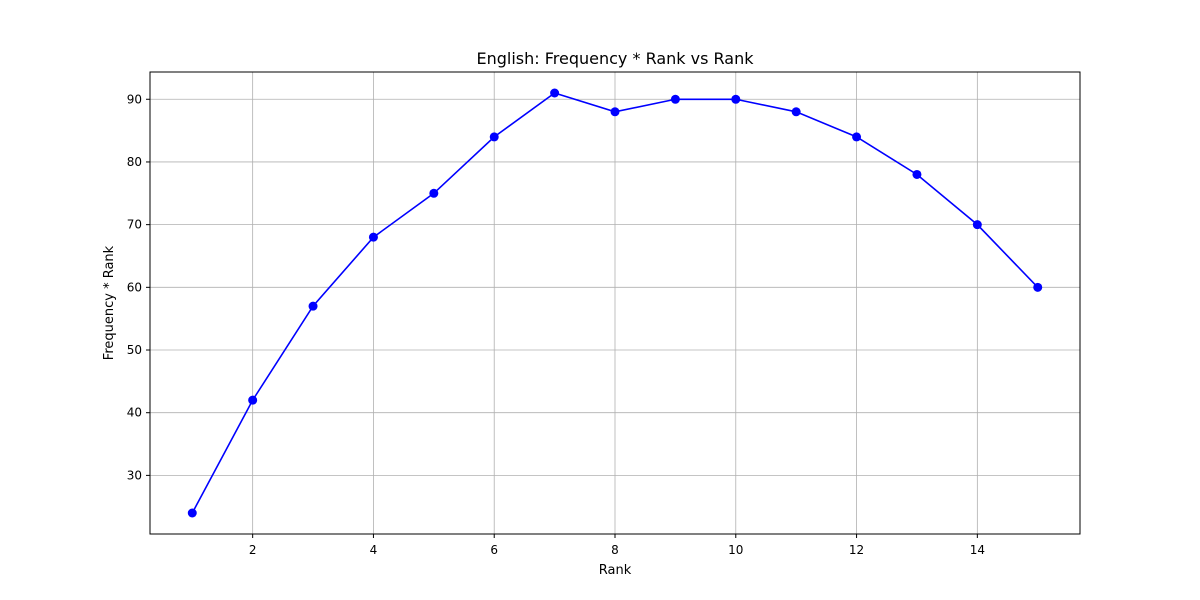 Image resolution: width=1200 pixels, height=600 pixels. What do you see at coordinates (253, 550) in the screenshot?
I see `x-tick-label: 2` at bounding box center [253, 550].